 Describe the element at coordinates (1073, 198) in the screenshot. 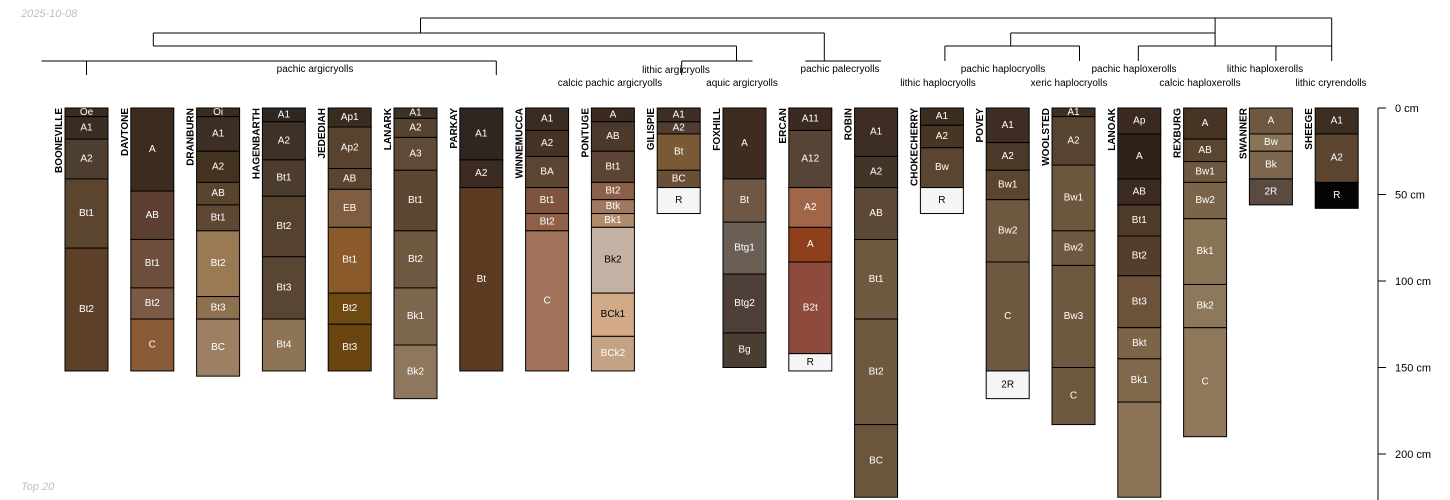

I see `horizon-bw1` at that location.